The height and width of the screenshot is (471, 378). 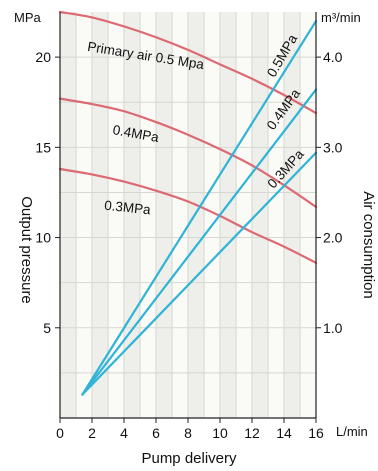 I want to click on x-tick-label: 4, so click(x=124, y=433).